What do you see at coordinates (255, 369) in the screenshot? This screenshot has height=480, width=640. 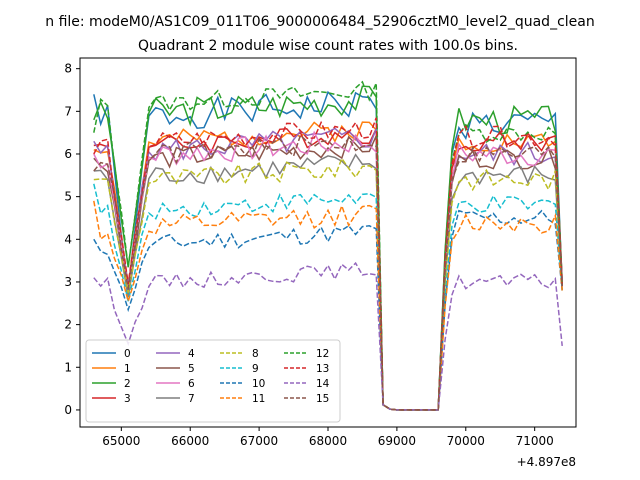 I see `legend-entry: 9` at bounding box center [255, 369].